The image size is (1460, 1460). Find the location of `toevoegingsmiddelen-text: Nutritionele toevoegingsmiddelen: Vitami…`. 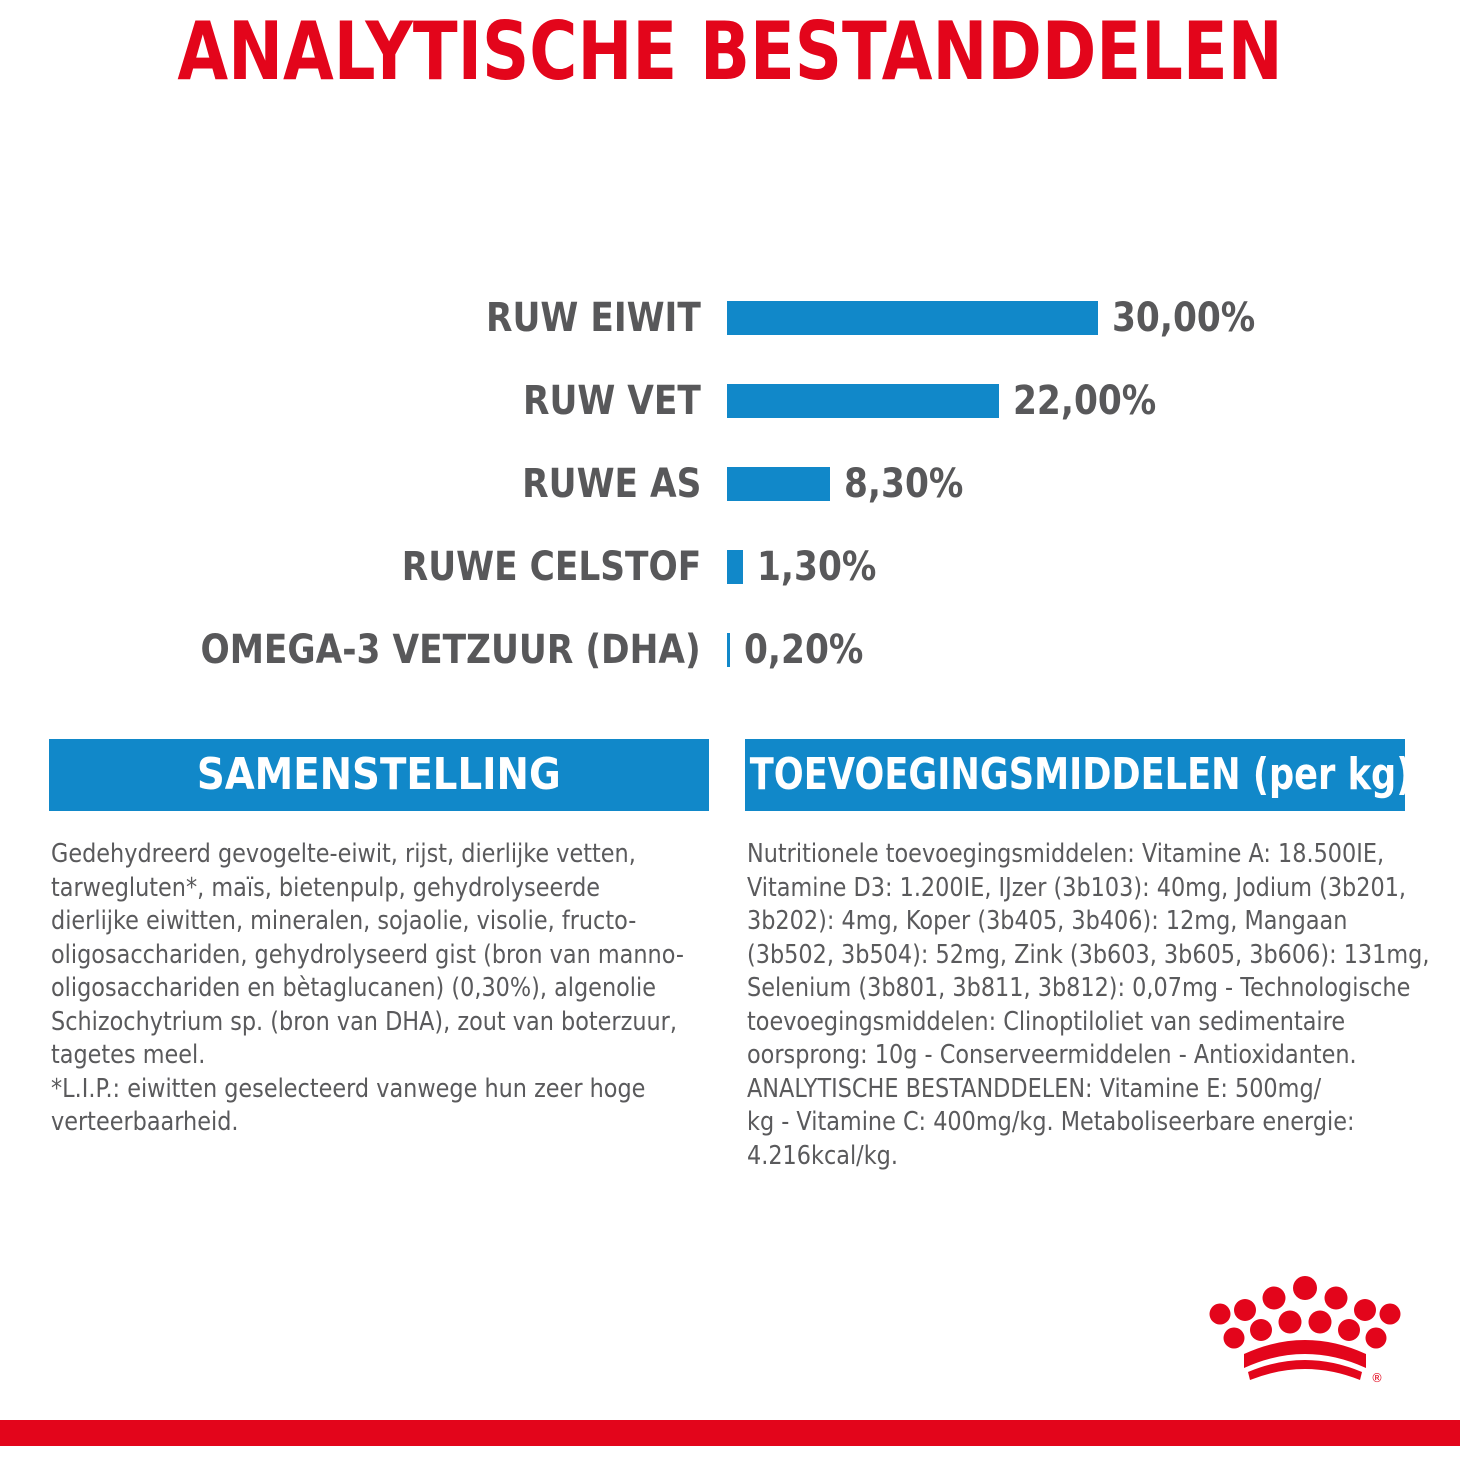

toevoegingsmiddelen-text: Nutritionele toevoegingsmiddelen: Vitami… is located at coordinates (1088, 1005).